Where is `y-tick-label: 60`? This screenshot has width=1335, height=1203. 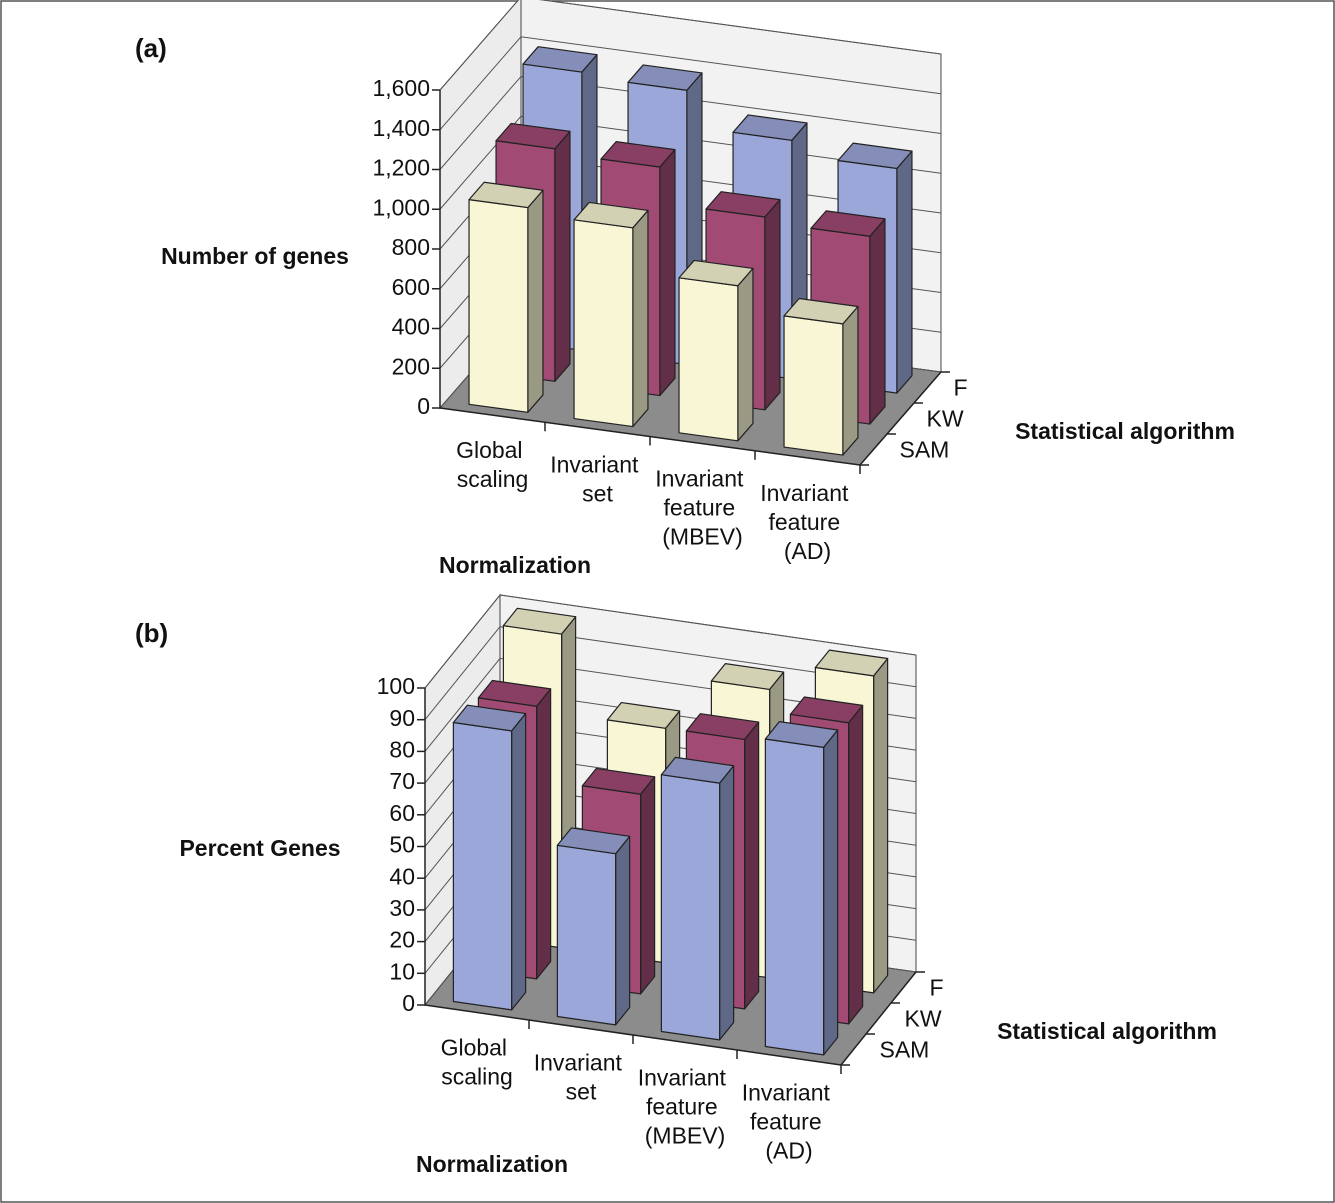
y-tick-label: 60 is located at coordinates (402, 813).